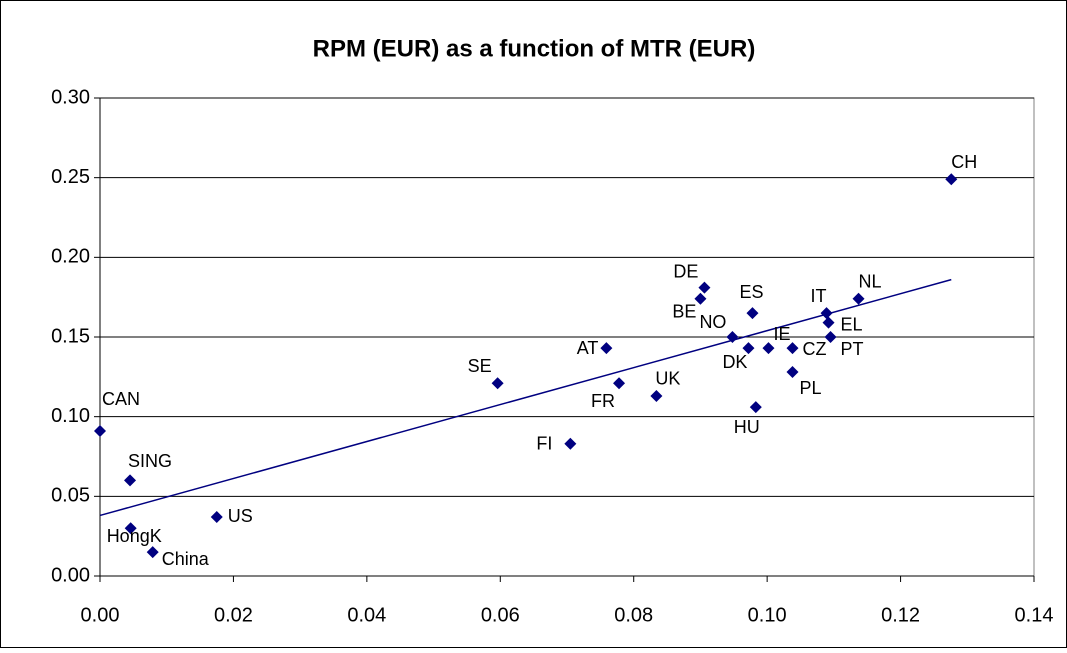 Image resolution: width=1067 pixels, height=653 pixels. What do you see at coordinates (900, 615) in the screenshot?
I see `x-tick-label: 0.12` at bounding box center [900, 615].